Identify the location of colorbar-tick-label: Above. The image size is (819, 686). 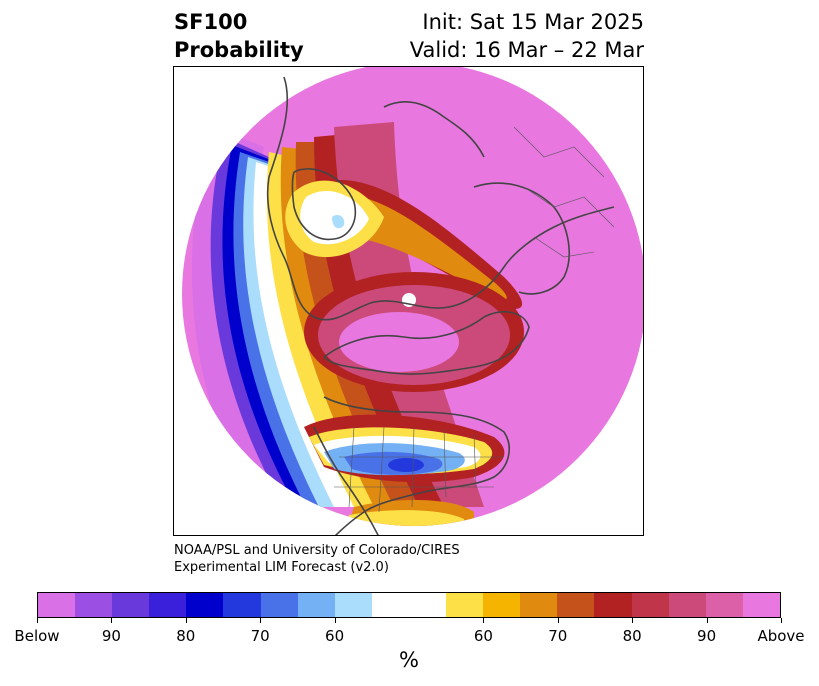
(781, 636).